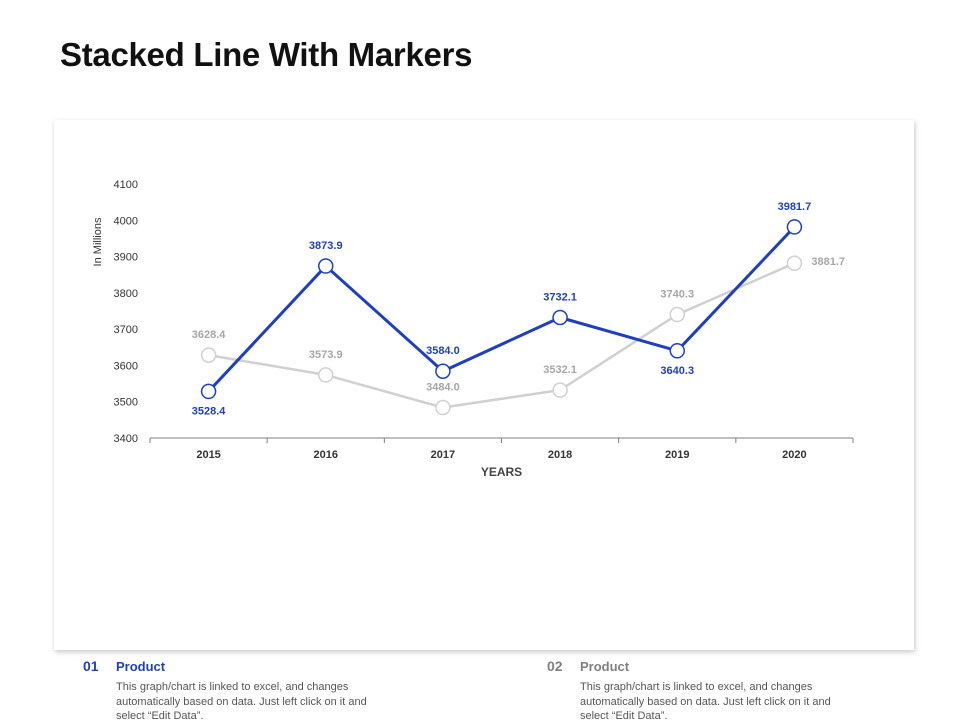  I want to click on y-axis-label: In Millions, so click(98, 241).